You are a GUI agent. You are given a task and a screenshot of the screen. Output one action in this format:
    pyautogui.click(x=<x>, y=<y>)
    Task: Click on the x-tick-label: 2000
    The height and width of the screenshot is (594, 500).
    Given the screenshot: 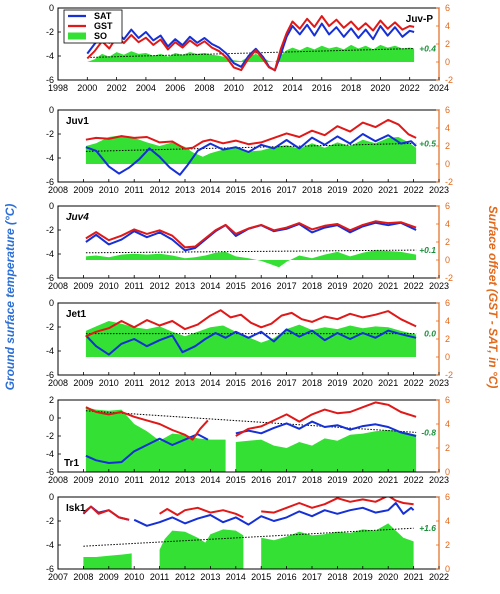 What is the action you would take?
    pyautogui.click(x=87, y=88)
    